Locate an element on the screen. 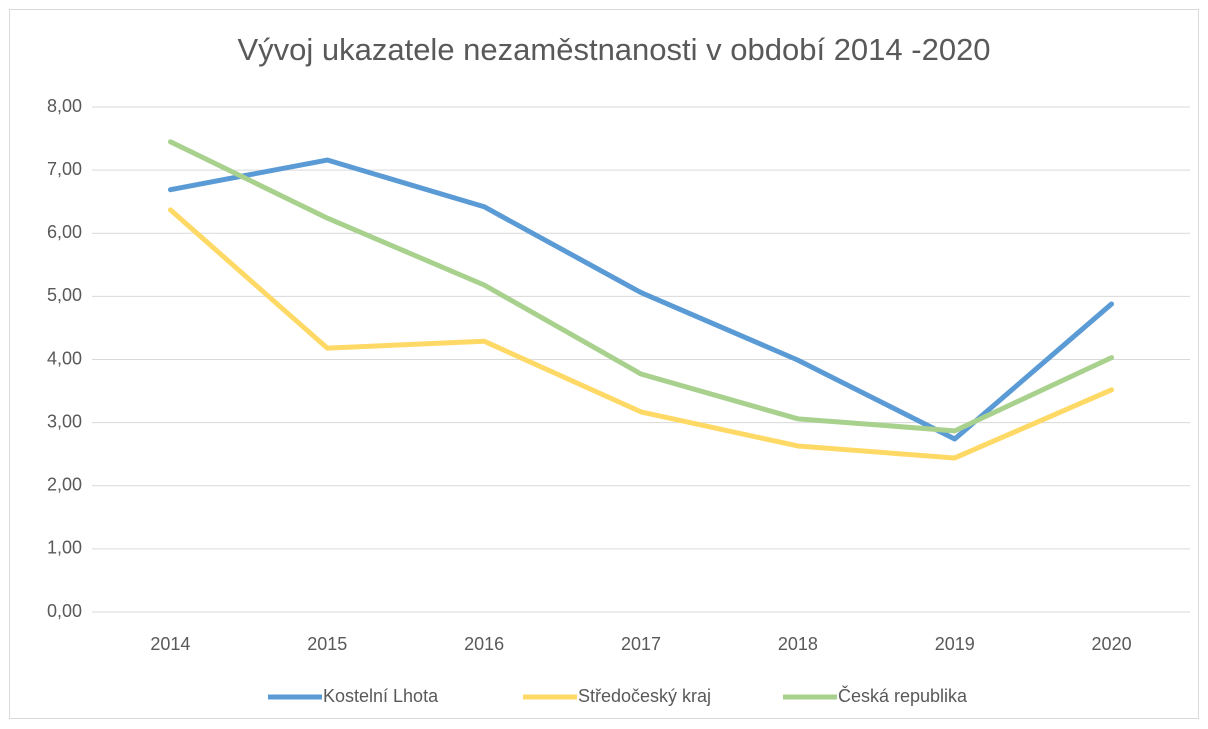 This screenshot has height=729, width=1208. x-tick-label: 2015 is located at coordinates (327, 644).